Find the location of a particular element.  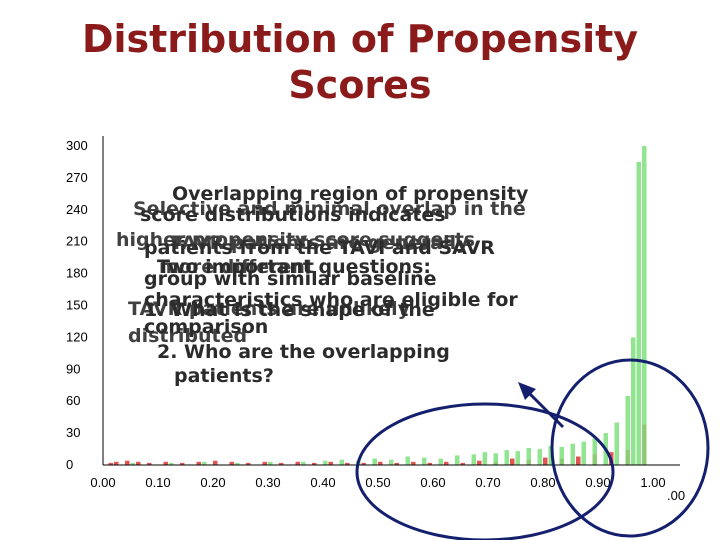

x-tick-label: 0.70 is located at coordinates (487, 482).